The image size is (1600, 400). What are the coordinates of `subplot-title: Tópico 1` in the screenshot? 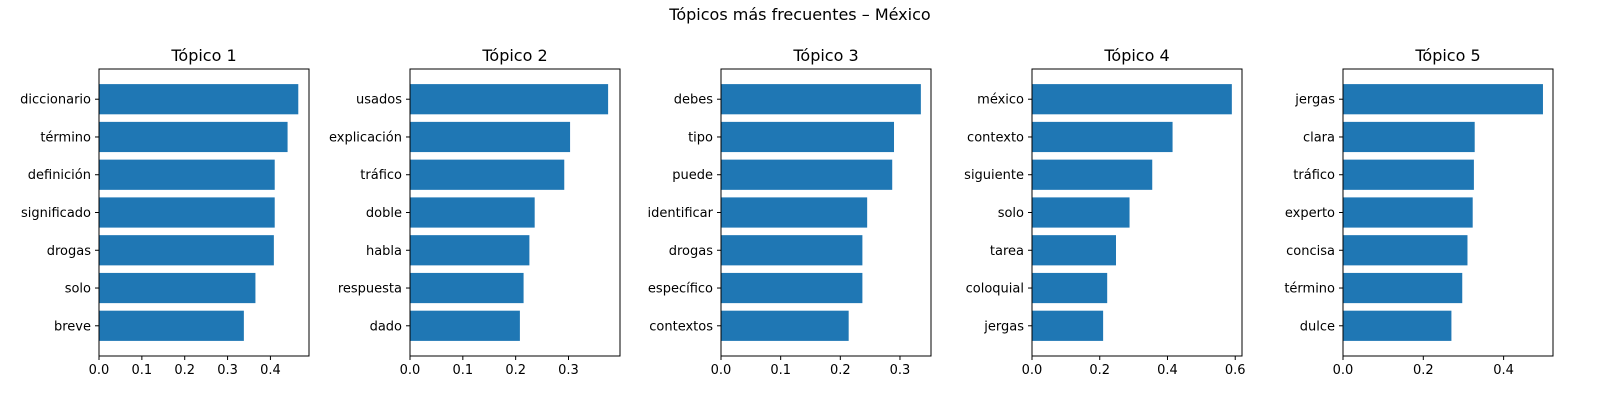 It's located at (203, 55).